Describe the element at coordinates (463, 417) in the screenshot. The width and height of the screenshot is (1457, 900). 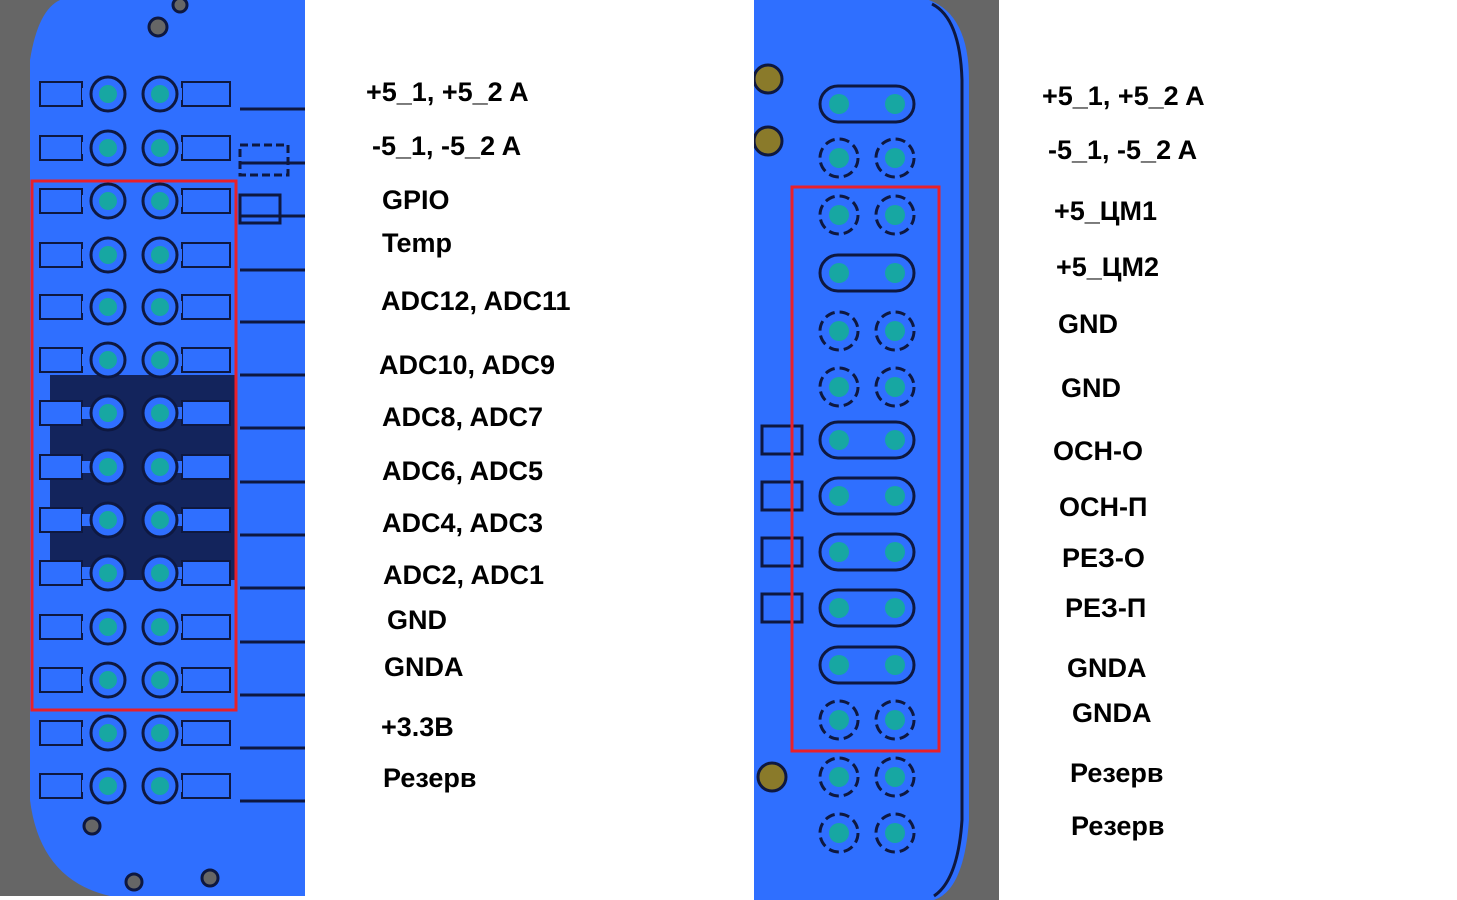
I see `pin-label-left: ADC8, ADC7` at that location.